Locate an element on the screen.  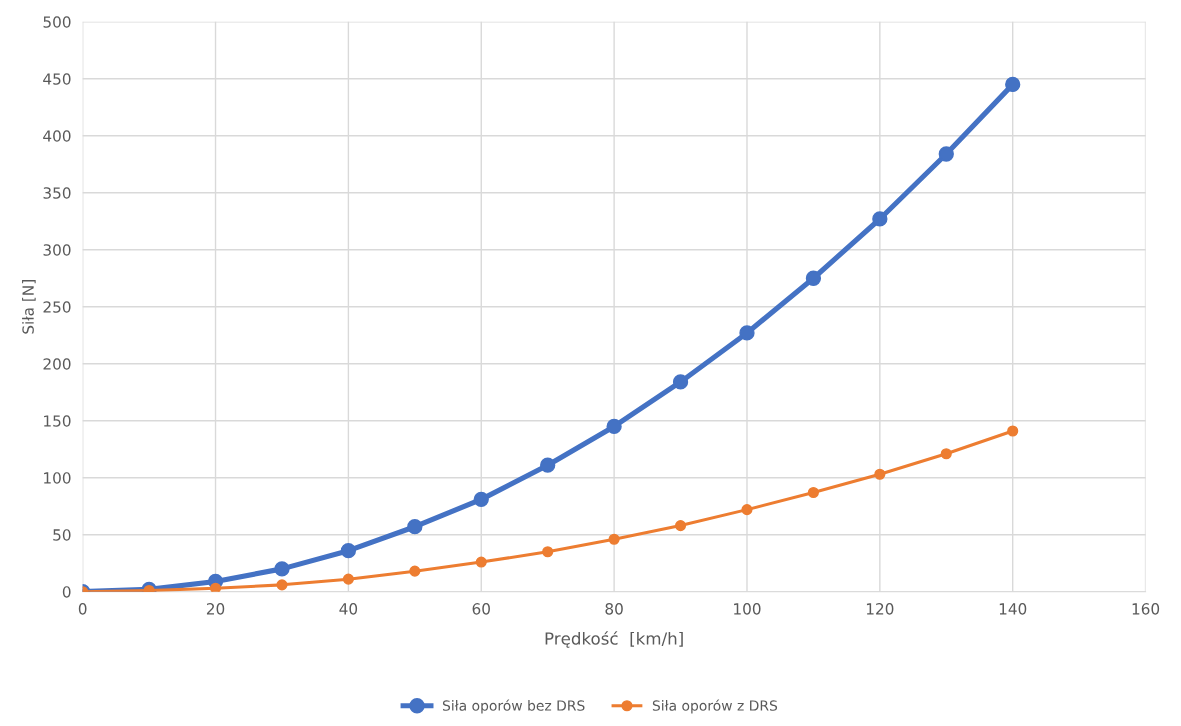
x-tick-label: 80 is located at coordinates (614, 609).